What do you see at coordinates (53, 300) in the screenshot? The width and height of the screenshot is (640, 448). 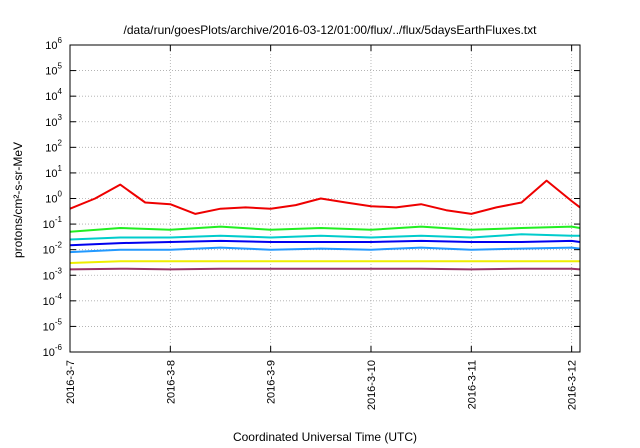 I see `y-tick-label: 10⁻⁴` at bounding box center [53, 300].